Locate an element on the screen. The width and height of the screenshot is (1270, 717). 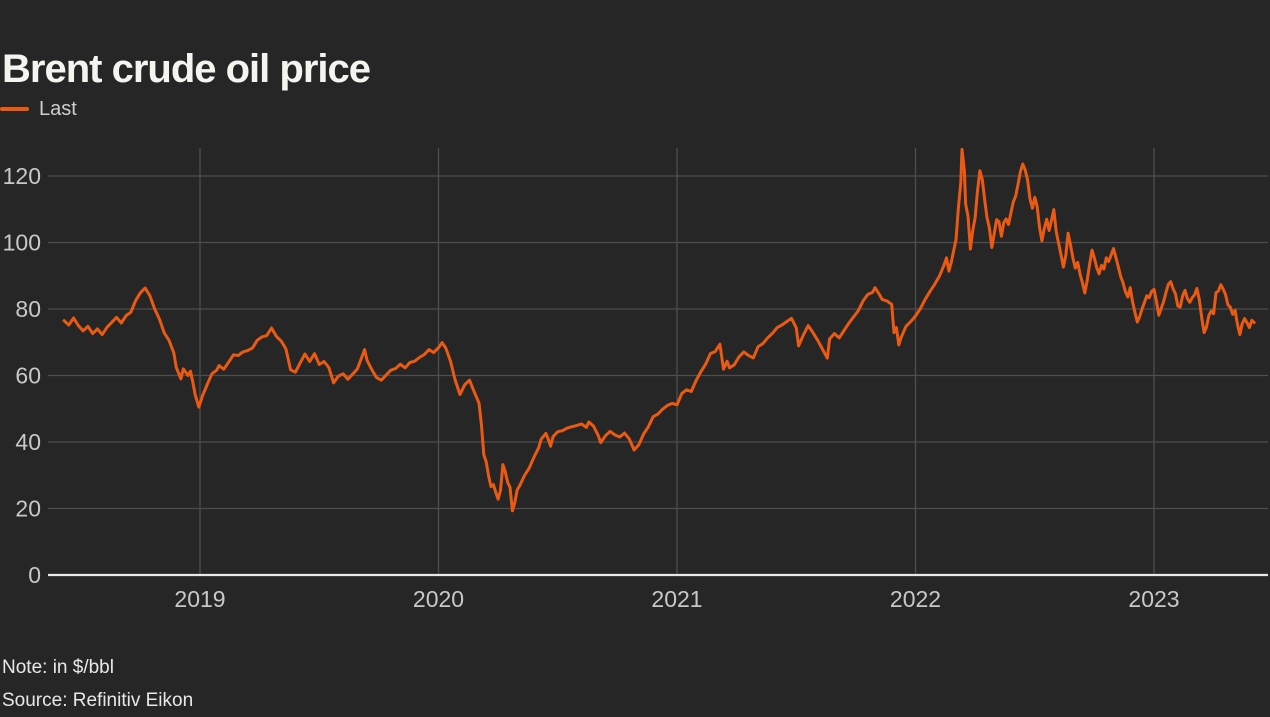
y-tick-label: 80 is located at coordinates (28, 309).